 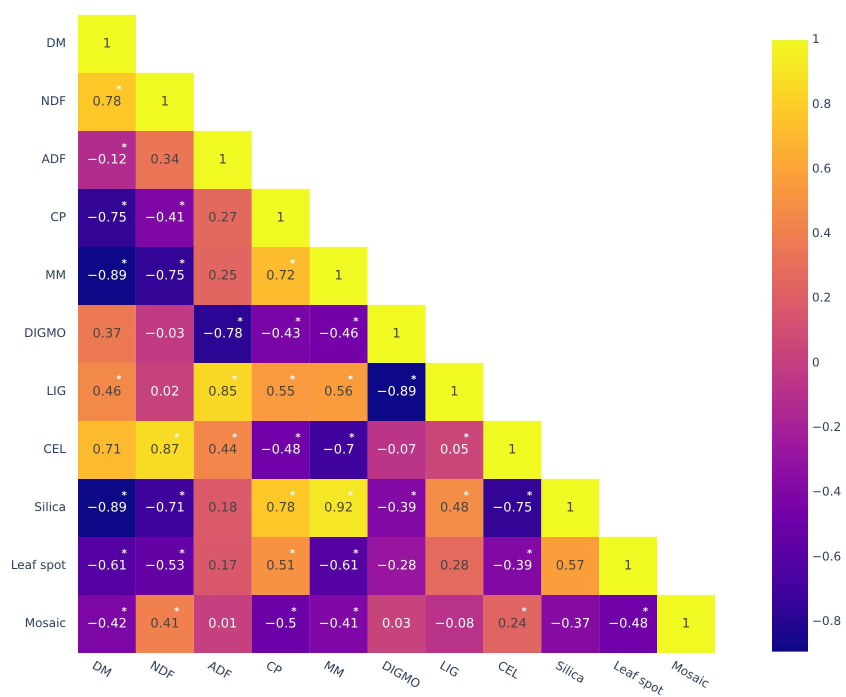 What do you see at coordinates (223, 218) in the screenshot?
I see `data-label: 0.27` at bounding box center [223, 218].